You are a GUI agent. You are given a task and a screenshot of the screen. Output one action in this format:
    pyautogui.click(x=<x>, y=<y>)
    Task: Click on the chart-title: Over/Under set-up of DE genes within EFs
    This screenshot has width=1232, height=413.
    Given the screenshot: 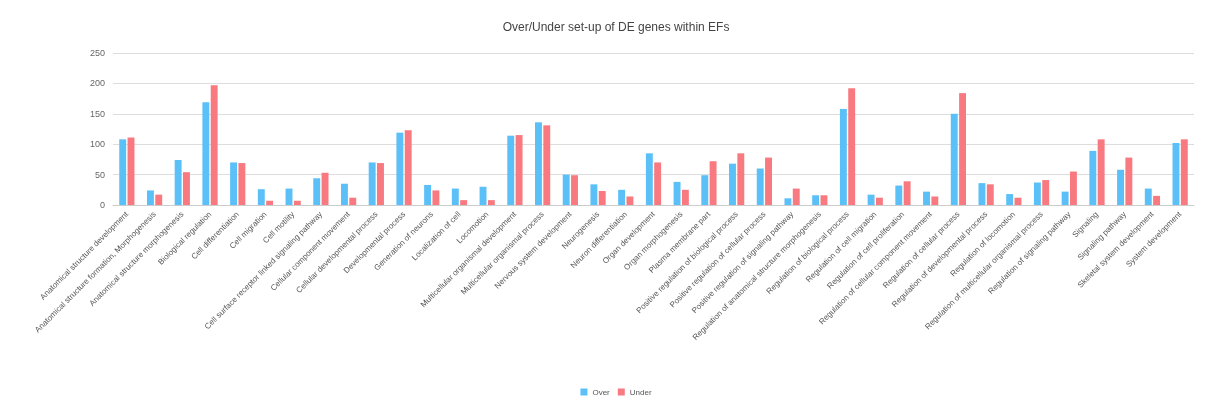 What is the action you would take?
    pyautogui.click(x=616, y=27)
    